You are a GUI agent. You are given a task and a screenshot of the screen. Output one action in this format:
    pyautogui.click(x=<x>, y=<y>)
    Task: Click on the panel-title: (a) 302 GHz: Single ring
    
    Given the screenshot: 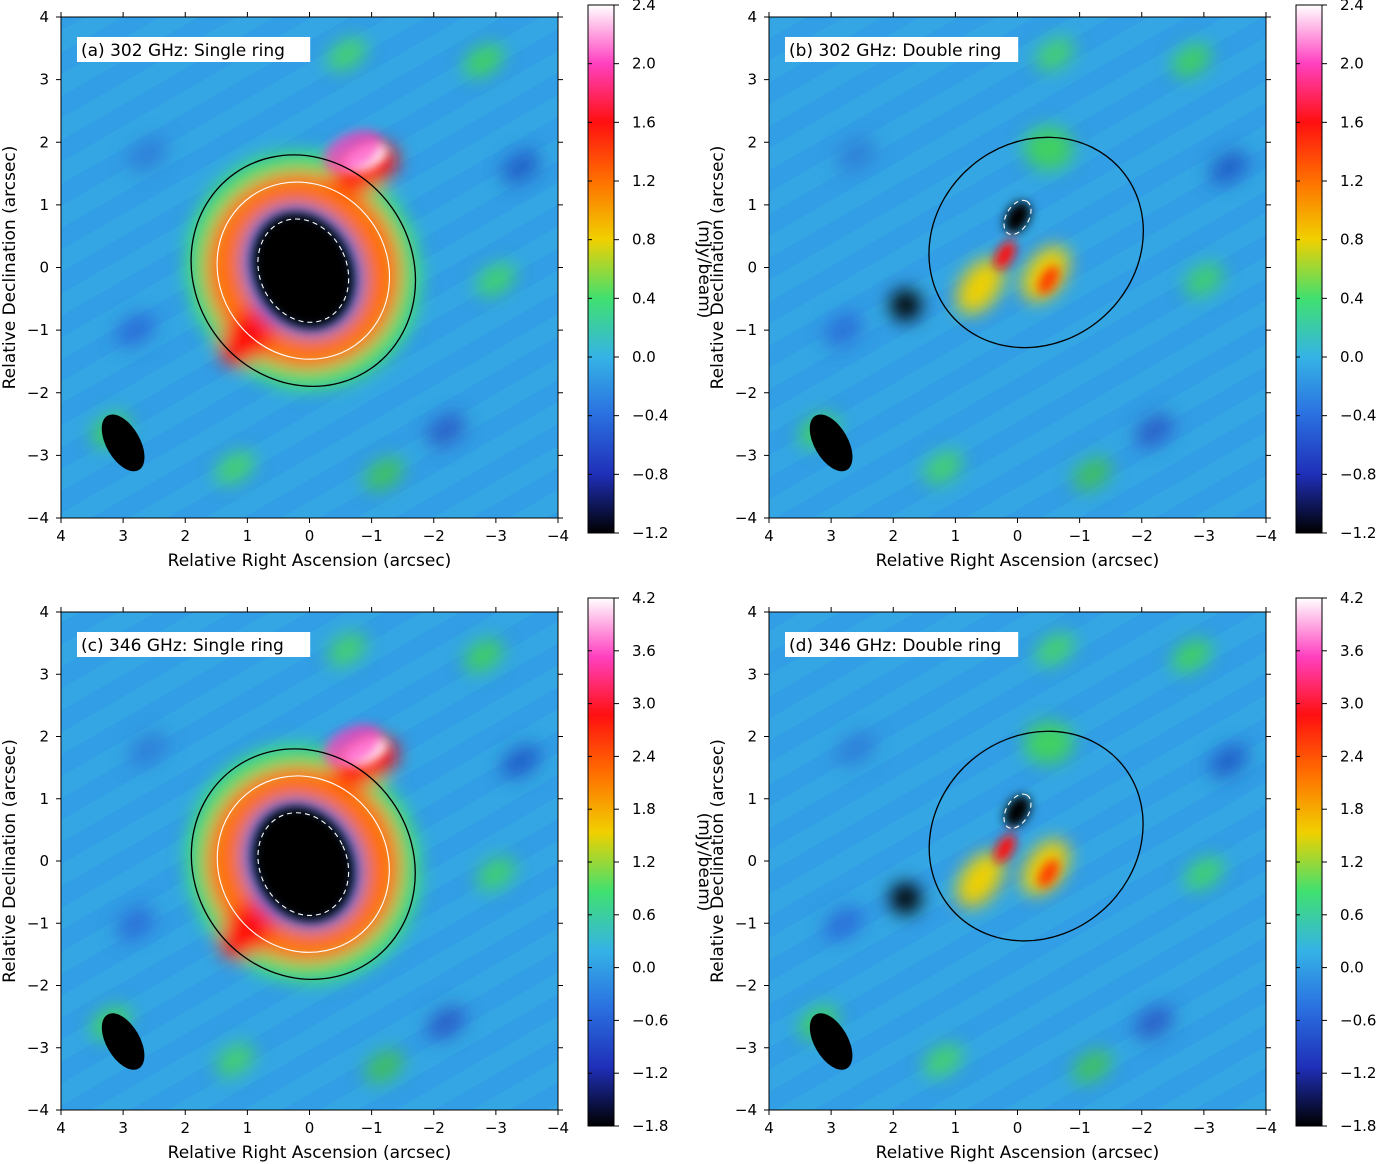 What is the action you would take?
    pyautogui.click(x=194, y=49)
    